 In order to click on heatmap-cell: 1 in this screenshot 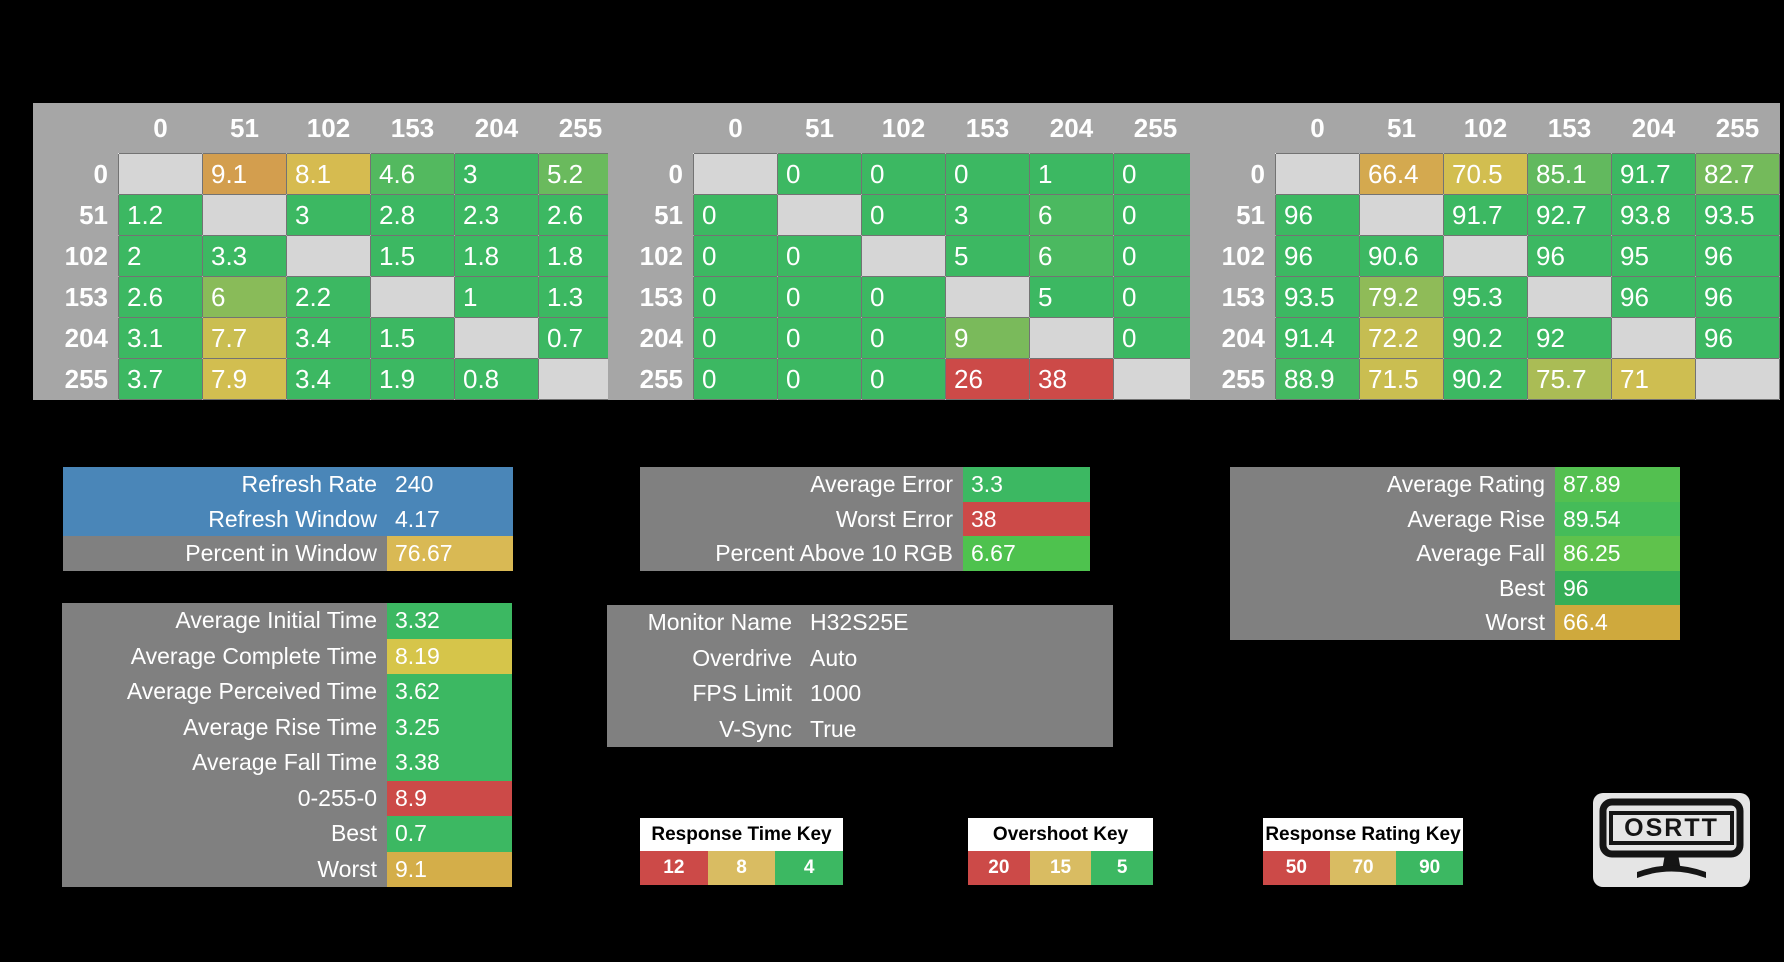, I will do `click(496, 297)`.